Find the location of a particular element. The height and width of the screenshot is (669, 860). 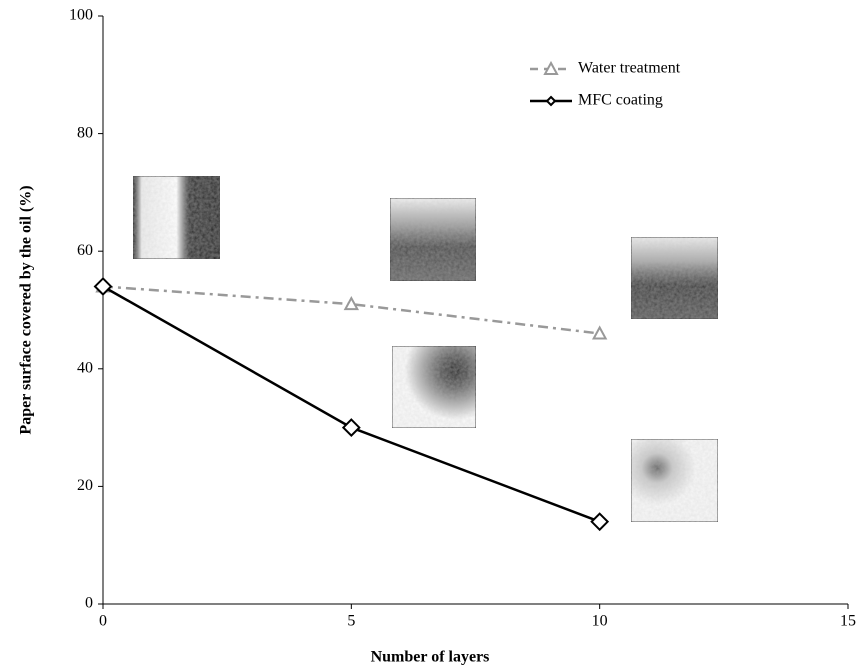

legend-label: Water treatment is located at coordinates (629, 68).